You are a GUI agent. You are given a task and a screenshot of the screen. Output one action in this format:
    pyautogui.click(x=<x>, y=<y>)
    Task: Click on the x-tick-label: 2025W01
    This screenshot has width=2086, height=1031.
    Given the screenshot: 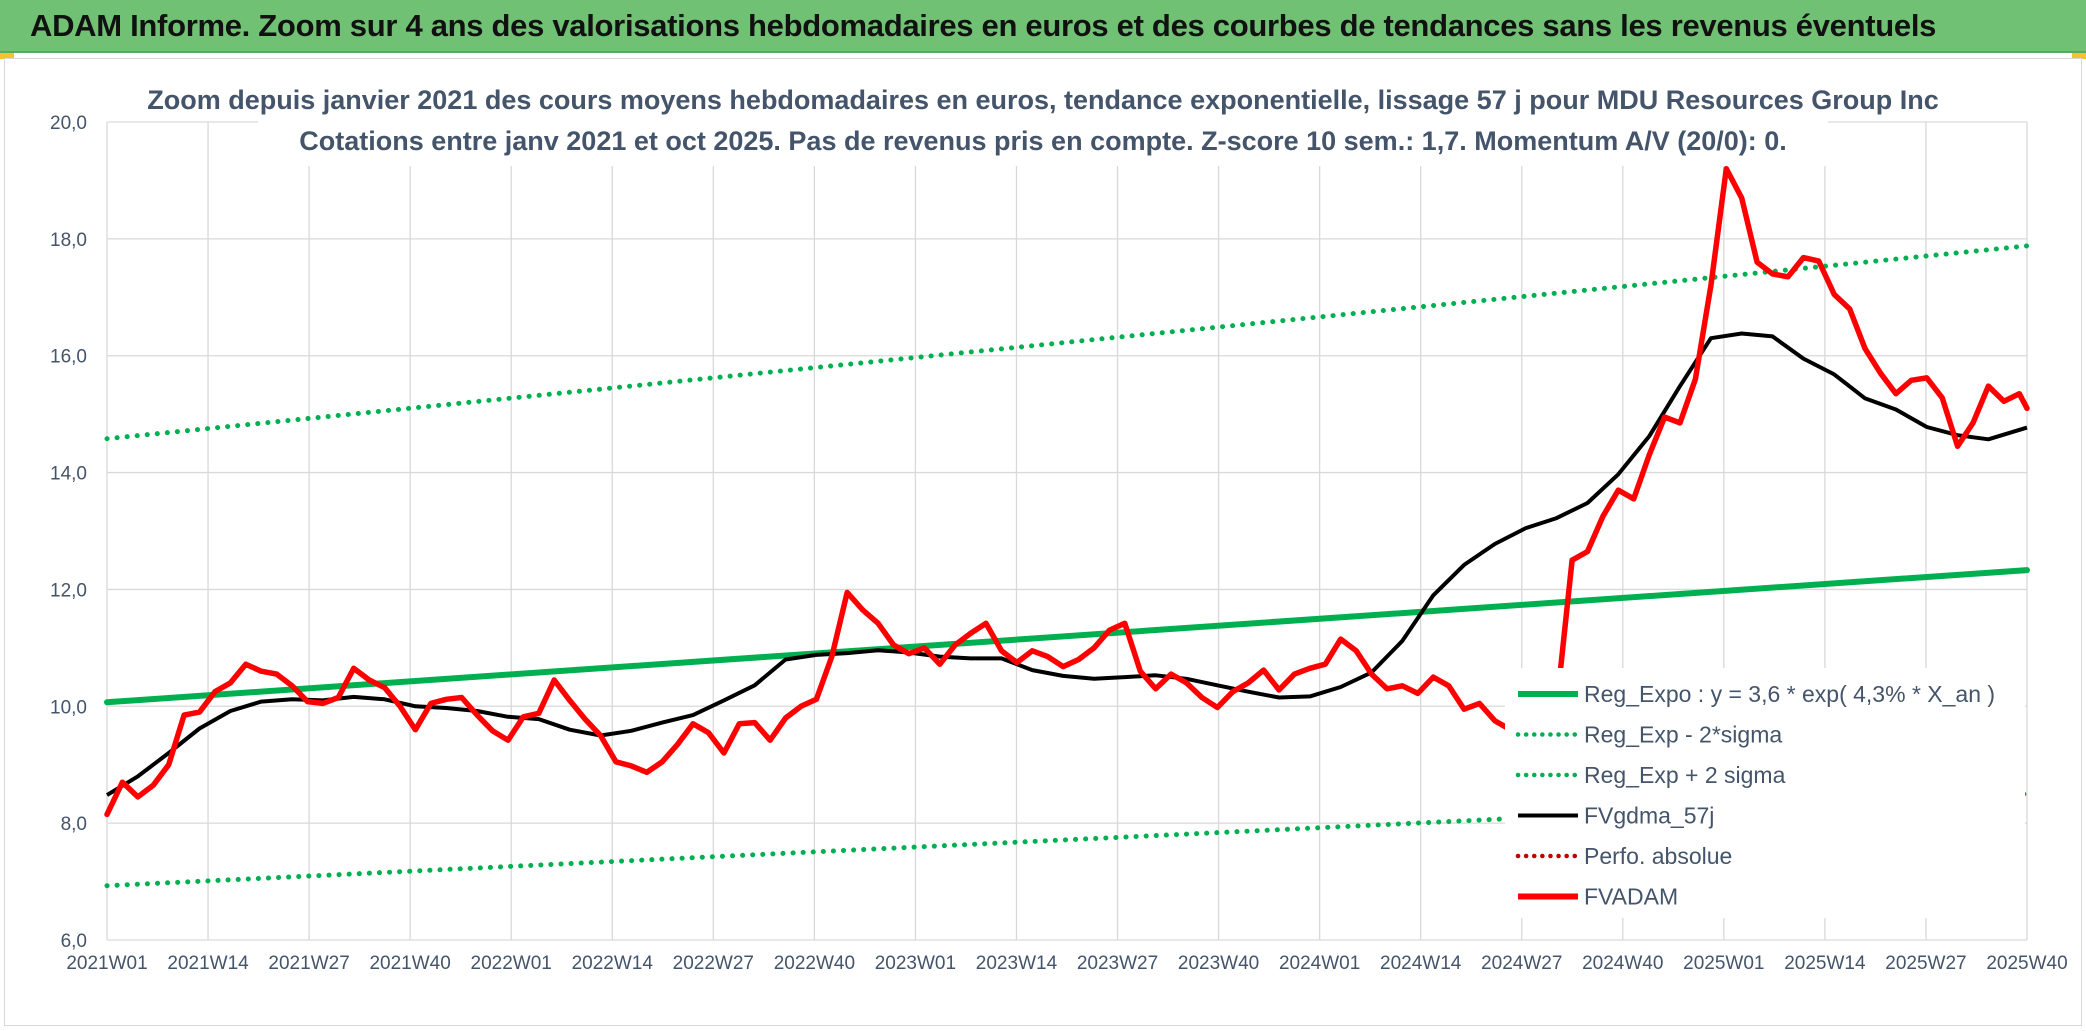 What is the action you would take?
    pyautogui.click(x=1723, y=963)
    